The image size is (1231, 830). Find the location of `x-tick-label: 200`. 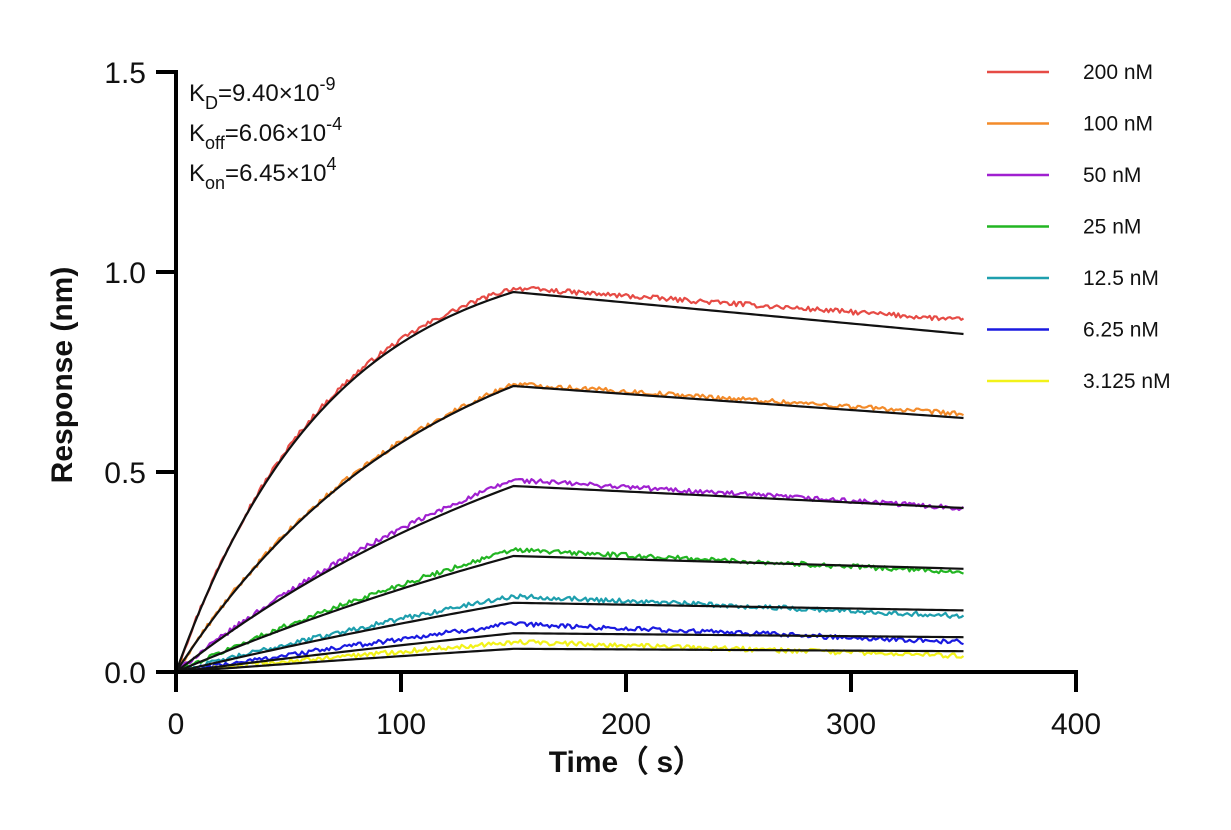

x-tick-label: 200 is located at coordinates (626, 724).